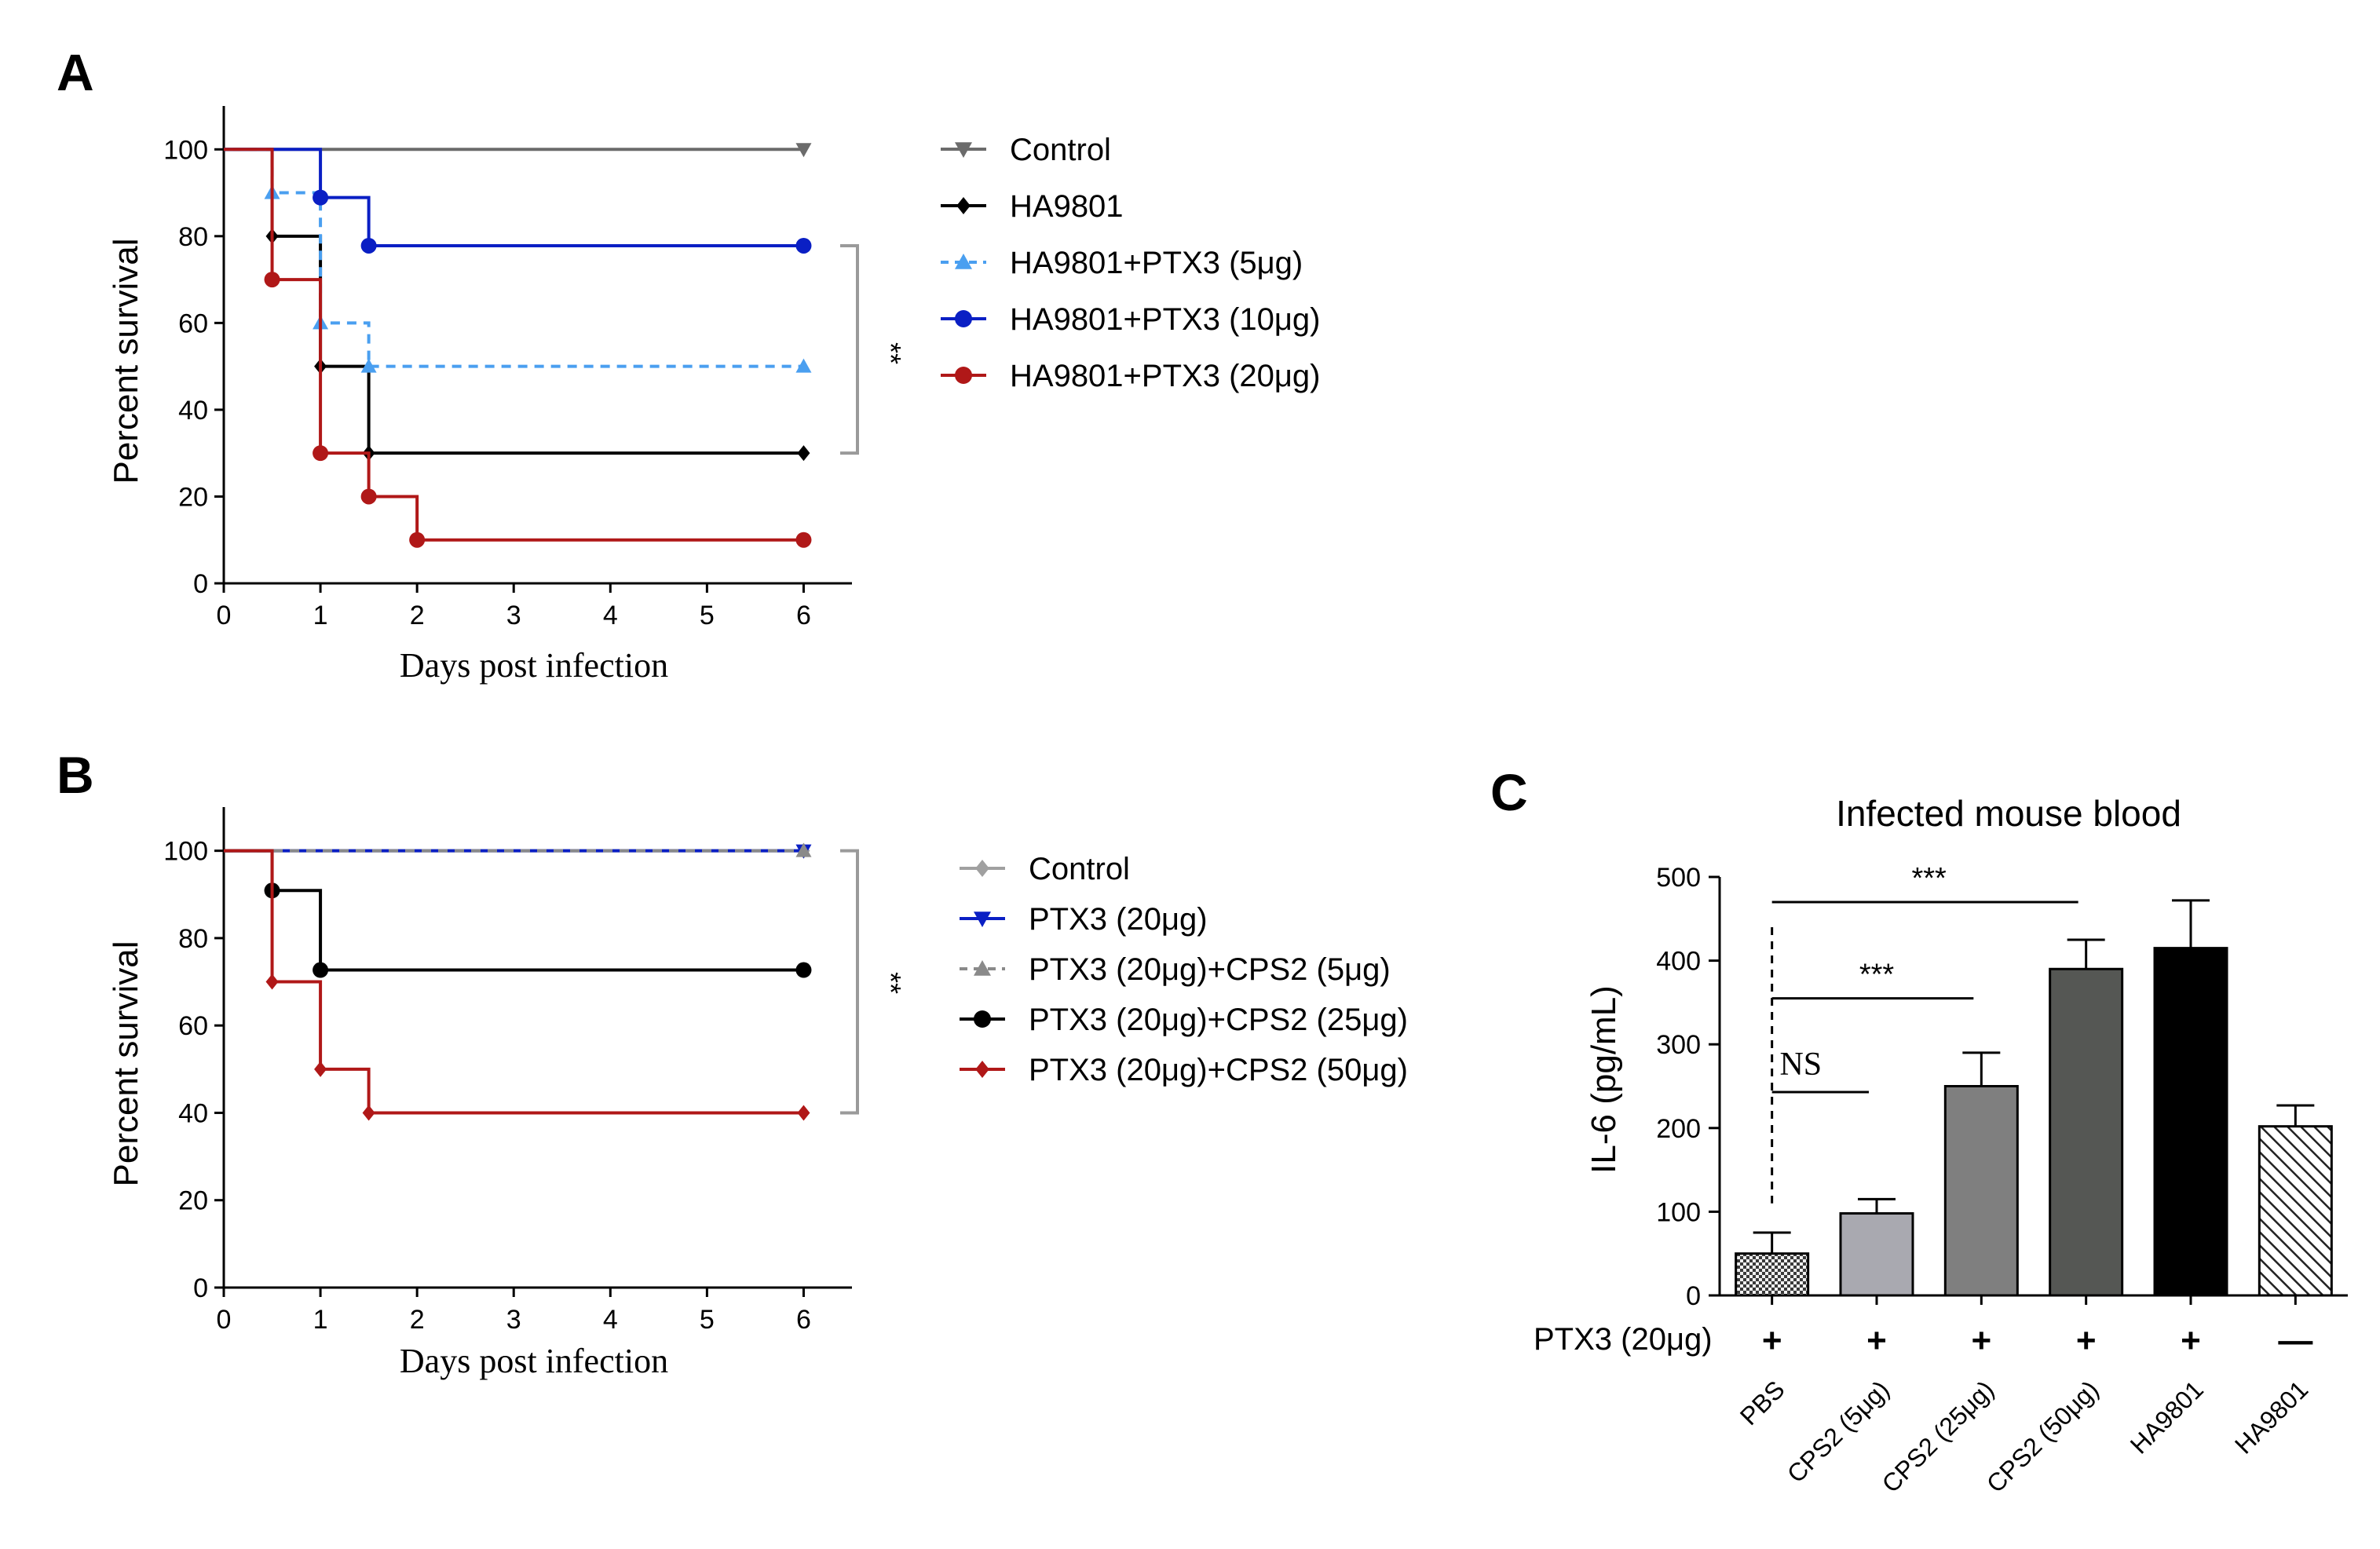 Image resolution: width=2380 pixels, height=1549 pixels. I want to click on b-y-tick-label: 80, so click(193, 939).